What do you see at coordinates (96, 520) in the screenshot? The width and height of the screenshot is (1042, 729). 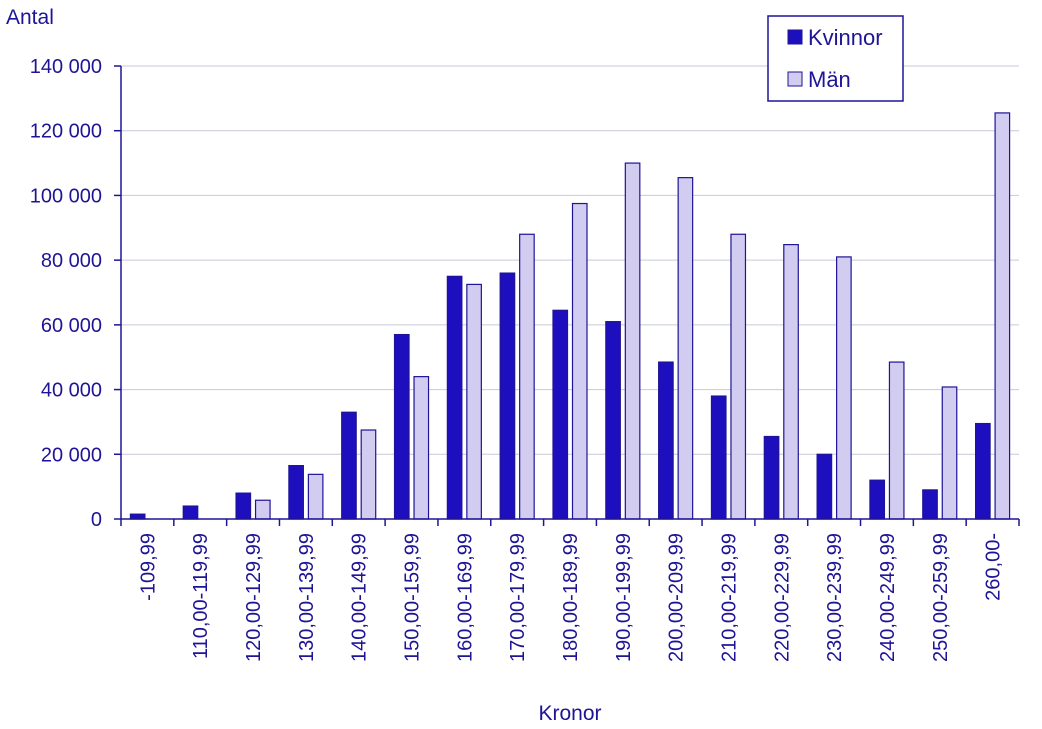 I see `y-tick-label: 0` at bounding box center [96, 520].